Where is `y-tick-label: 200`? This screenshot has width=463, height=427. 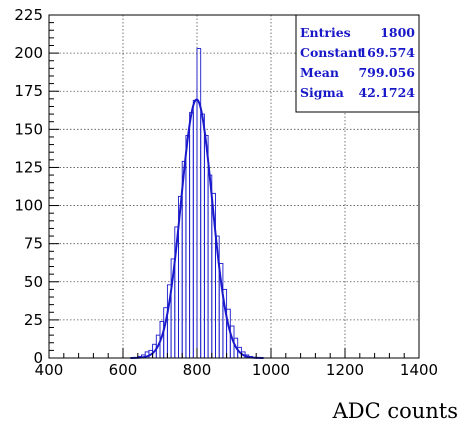
y-tick-label: 200 is located at coordinates (28, 53).